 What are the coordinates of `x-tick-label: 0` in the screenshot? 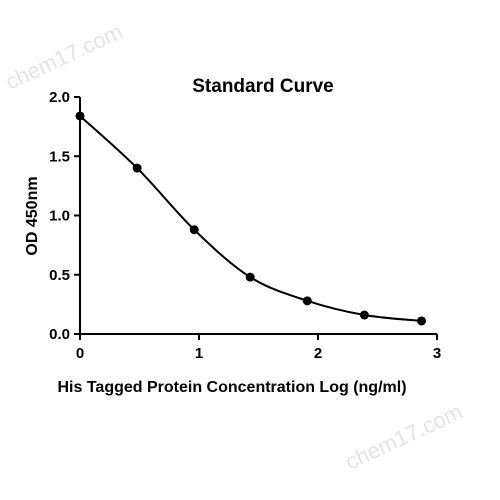 It's located at (80, 353).